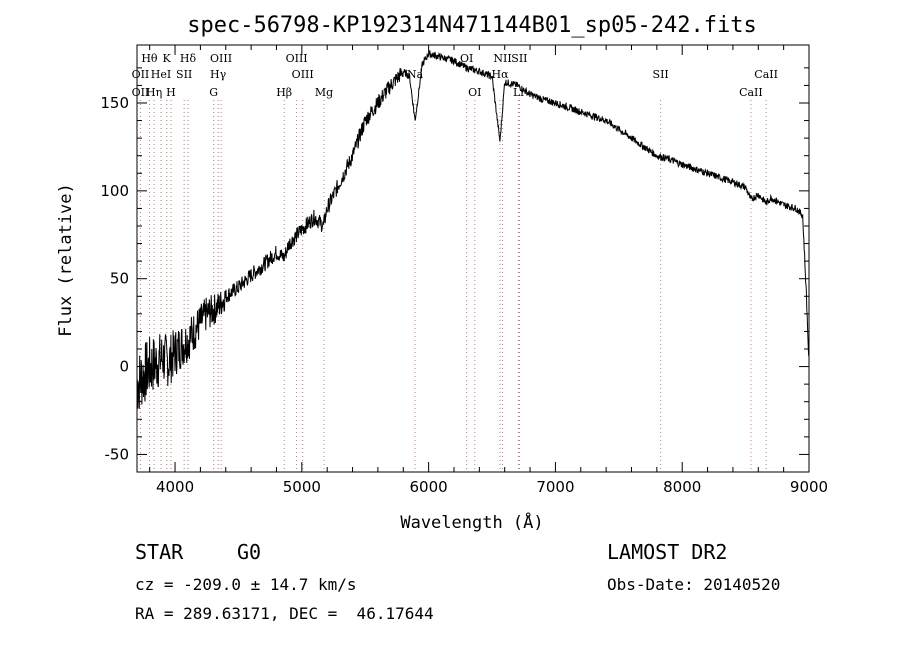 The height and width of the screenshot is (650, 900). I want to click on spectral-line-label: Hδ, so click(188, 58).